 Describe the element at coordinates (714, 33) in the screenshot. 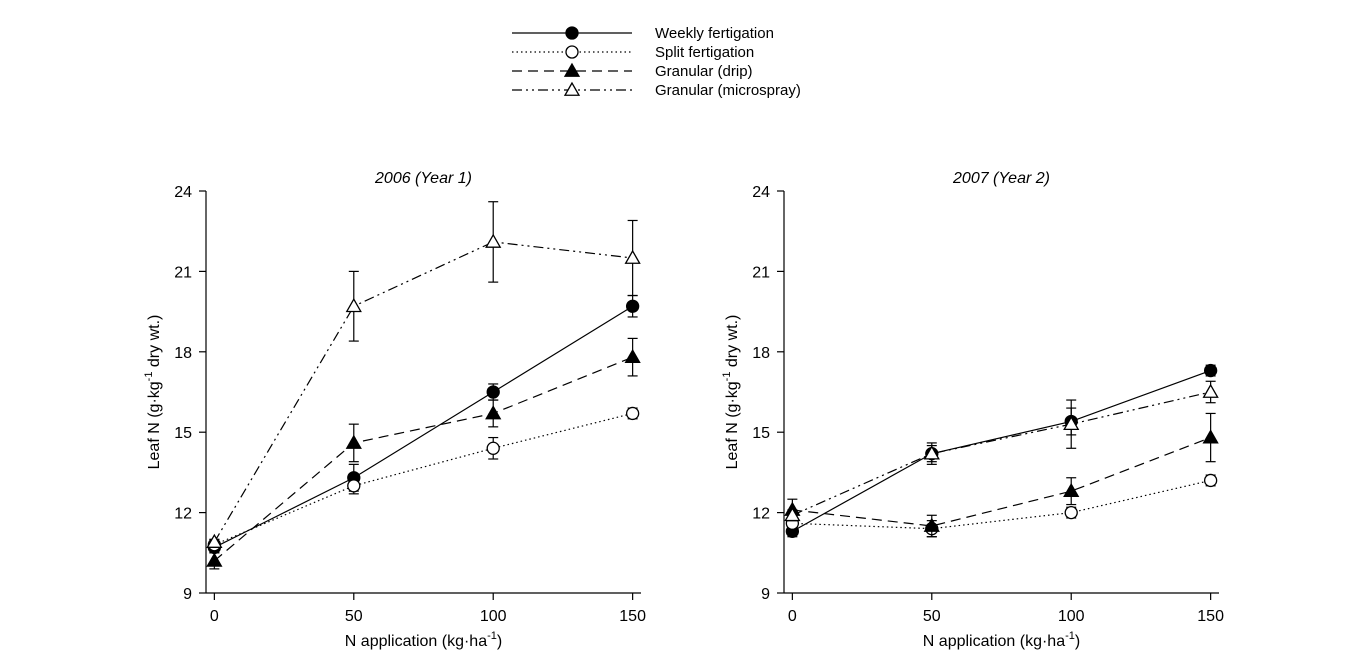

I see `legend-label: Weekly fertigation` at that location.